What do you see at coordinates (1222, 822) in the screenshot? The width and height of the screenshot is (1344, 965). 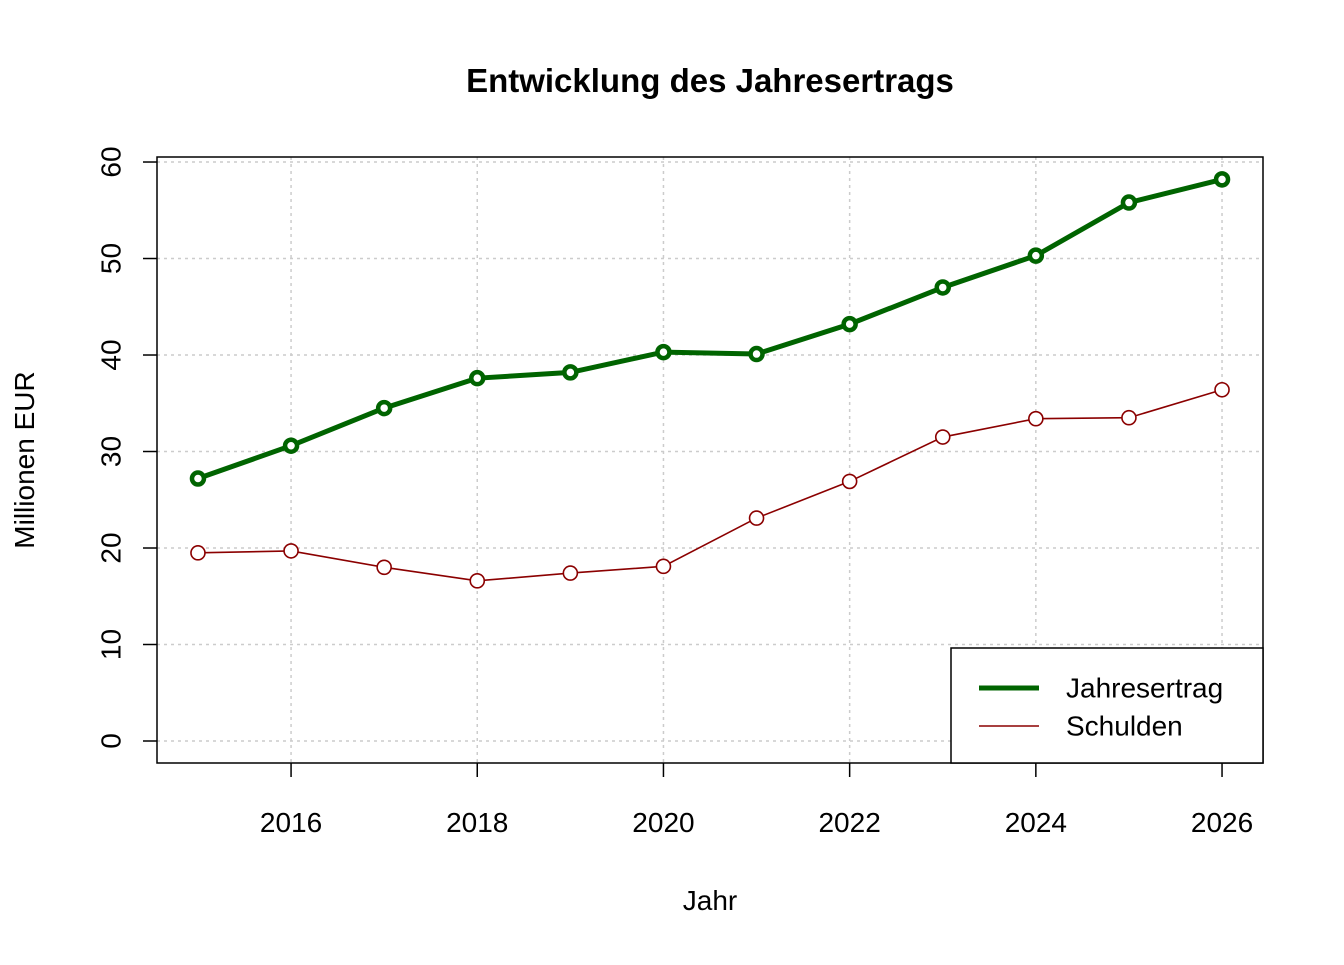 I see `x-tick-label: 2026` at bounding box center [1222, 822].